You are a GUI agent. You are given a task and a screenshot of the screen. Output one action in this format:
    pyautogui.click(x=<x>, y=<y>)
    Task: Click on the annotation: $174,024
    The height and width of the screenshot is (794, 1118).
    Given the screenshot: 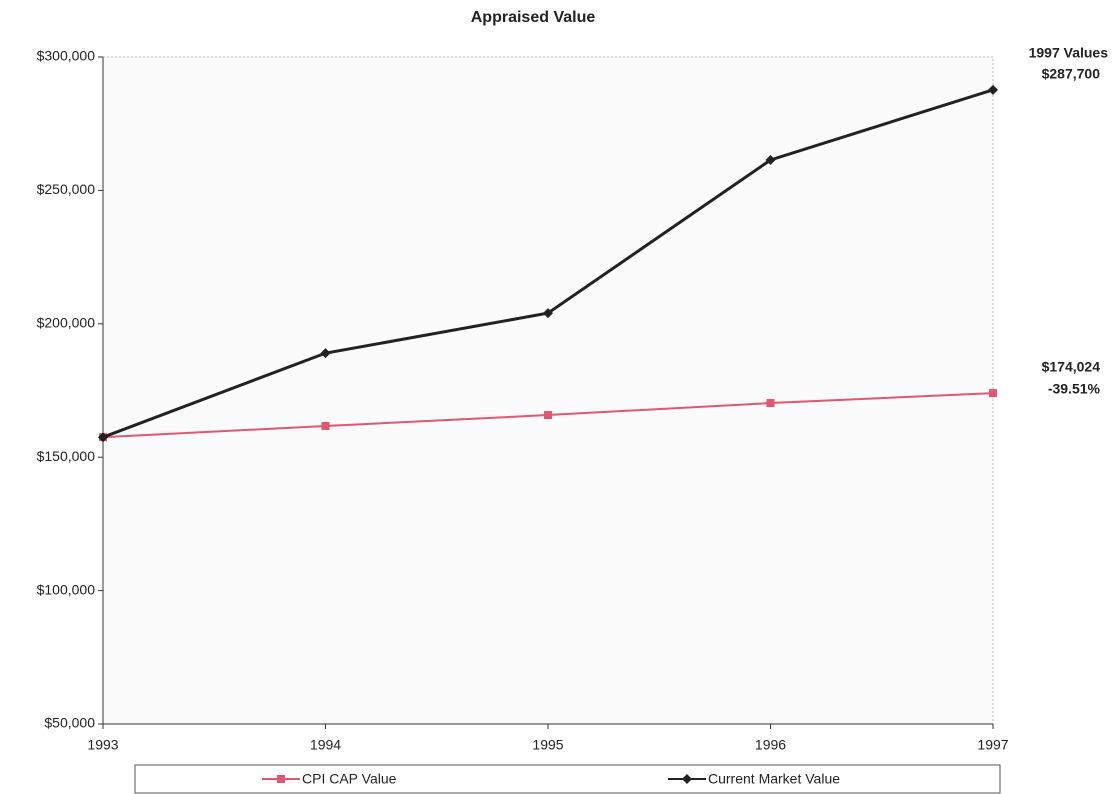 What is the action you would take?
    pyautogui.click(x=1071, y=367)
    